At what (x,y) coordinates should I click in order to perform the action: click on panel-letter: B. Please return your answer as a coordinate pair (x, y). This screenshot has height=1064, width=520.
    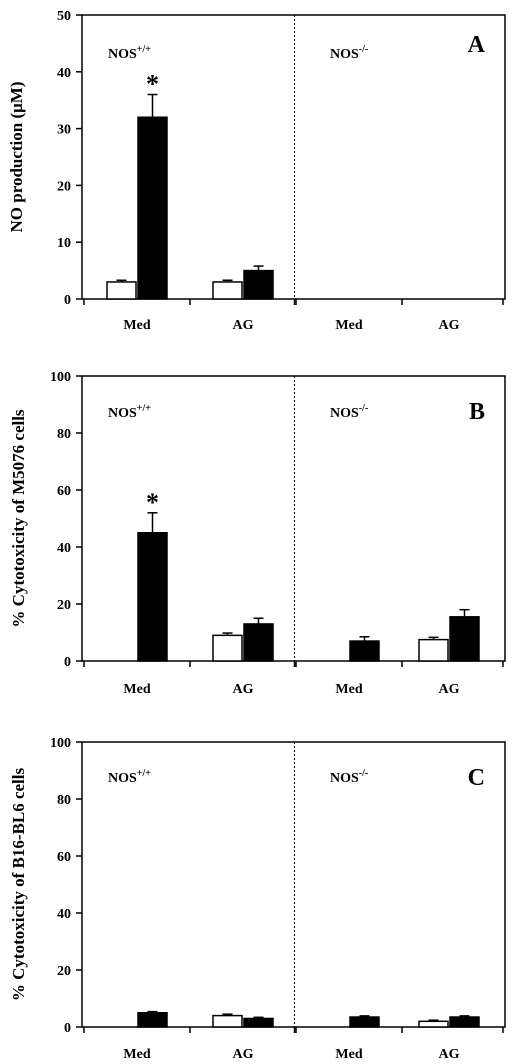
    Looking at the image, I should click on (477, 412).